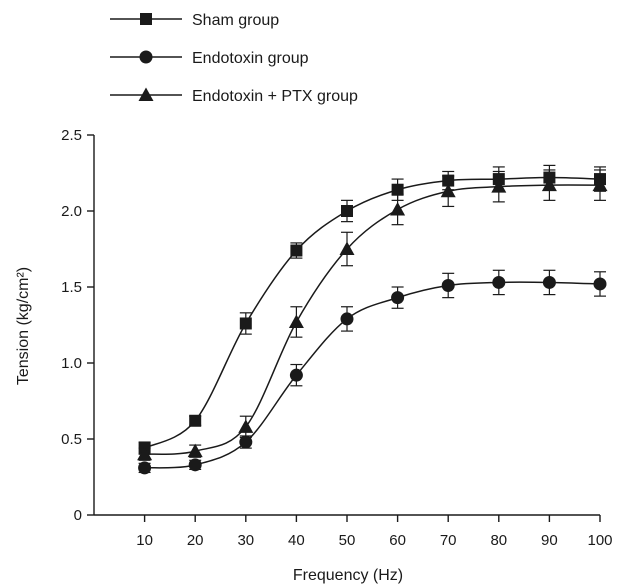  I want to click on legend-label: Endotoxin + PTX group, so click(275, 96).